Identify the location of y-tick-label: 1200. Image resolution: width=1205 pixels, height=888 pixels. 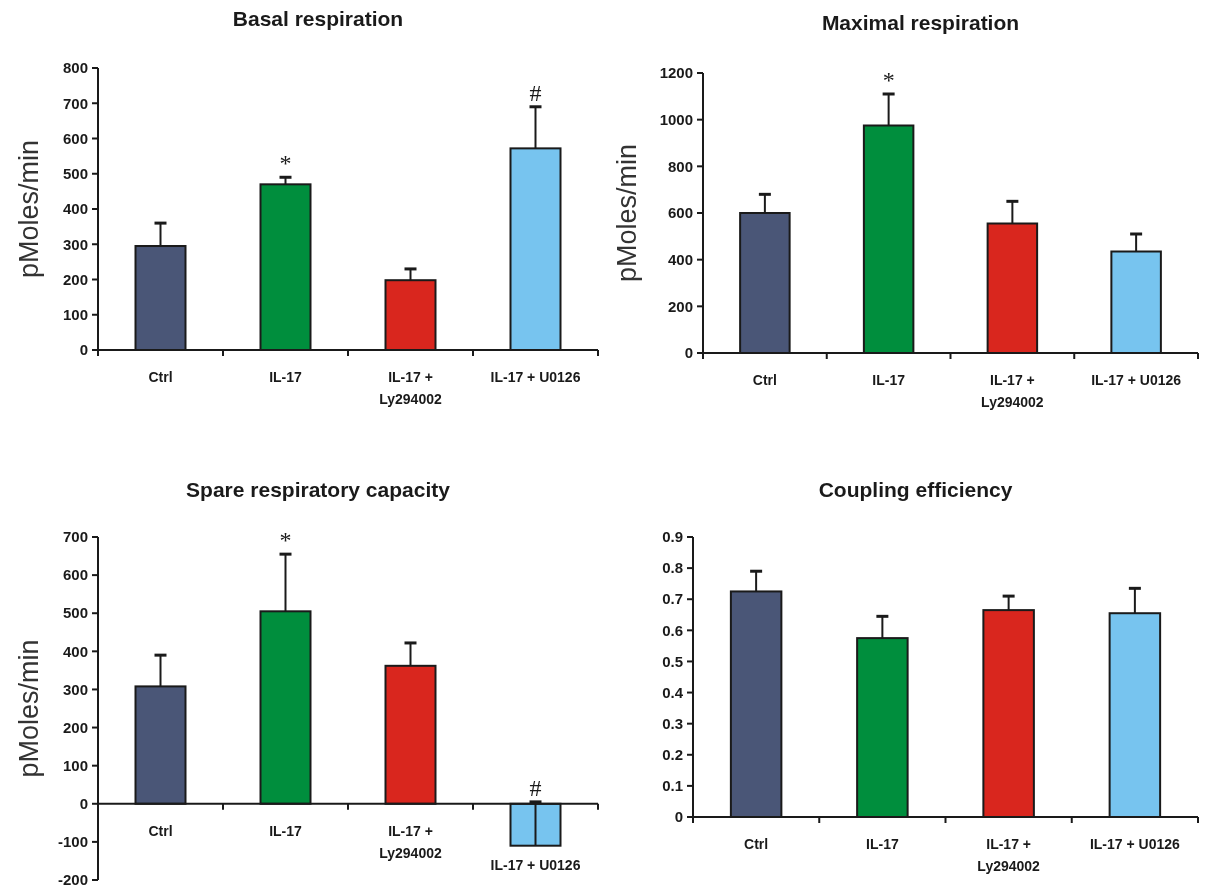
(676, 73).